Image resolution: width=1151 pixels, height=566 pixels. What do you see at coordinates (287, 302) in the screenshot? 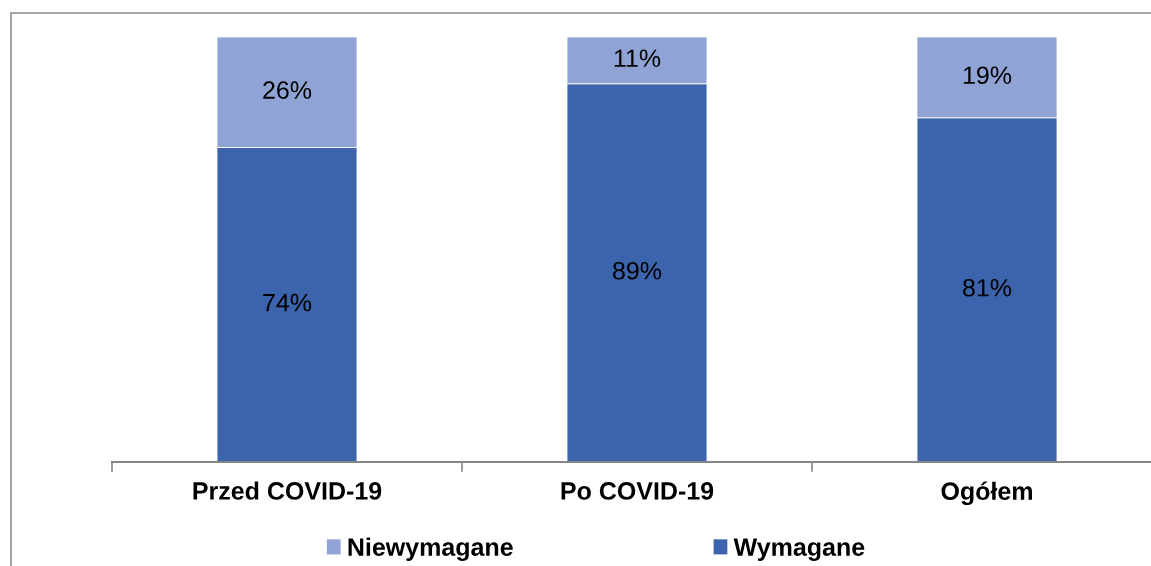
I see `data-label: 74%` at bounding box center [287, 302].